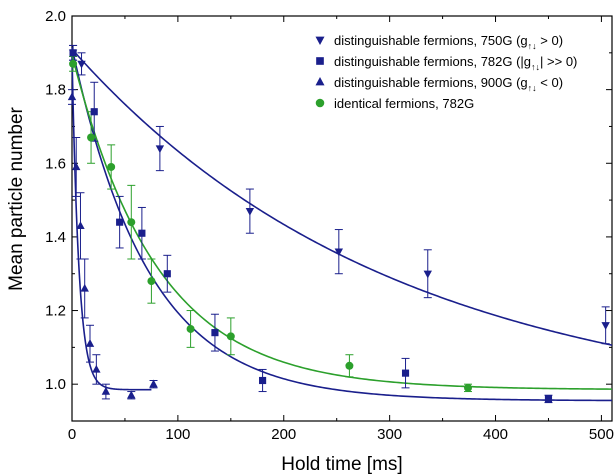 Image resolution: width=614 pixels, height=476 pixels. Describe the element at coordinates (55, 237) in the screenshot. I see `y-tick-label: 1.4` at that location.